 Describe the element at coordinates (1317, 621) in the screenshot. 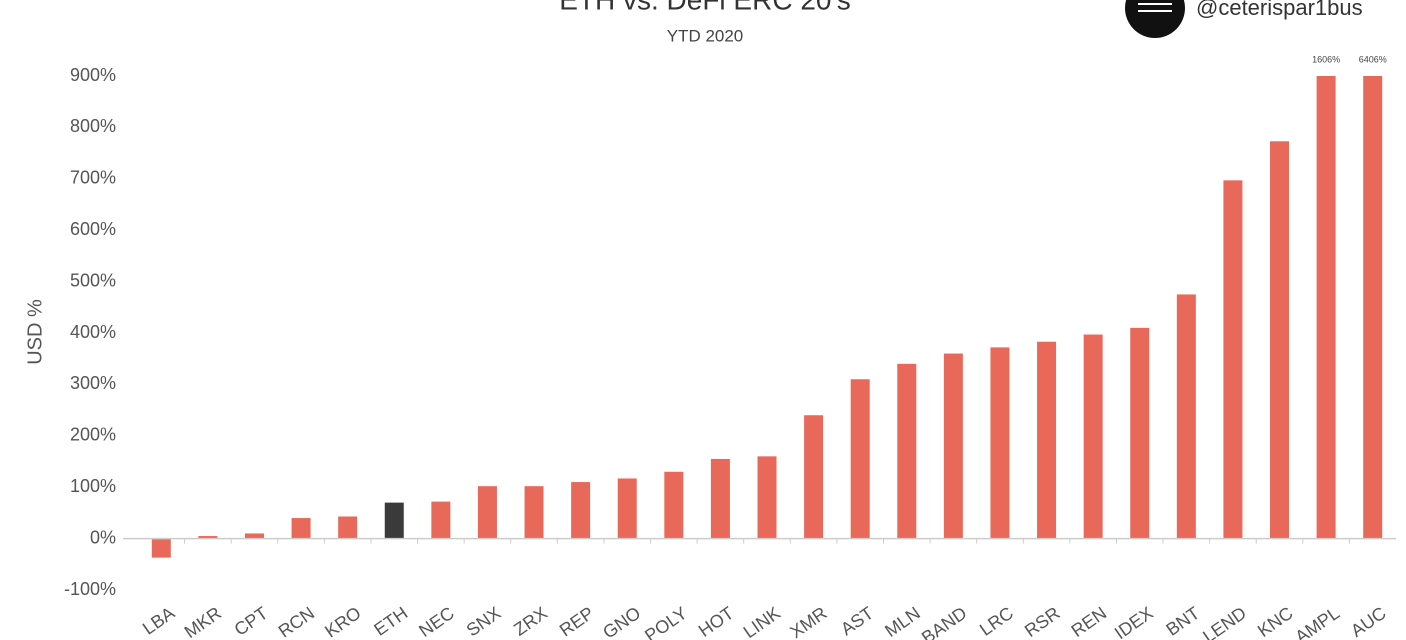

I see `x-tick-label: AMPL` at that location.